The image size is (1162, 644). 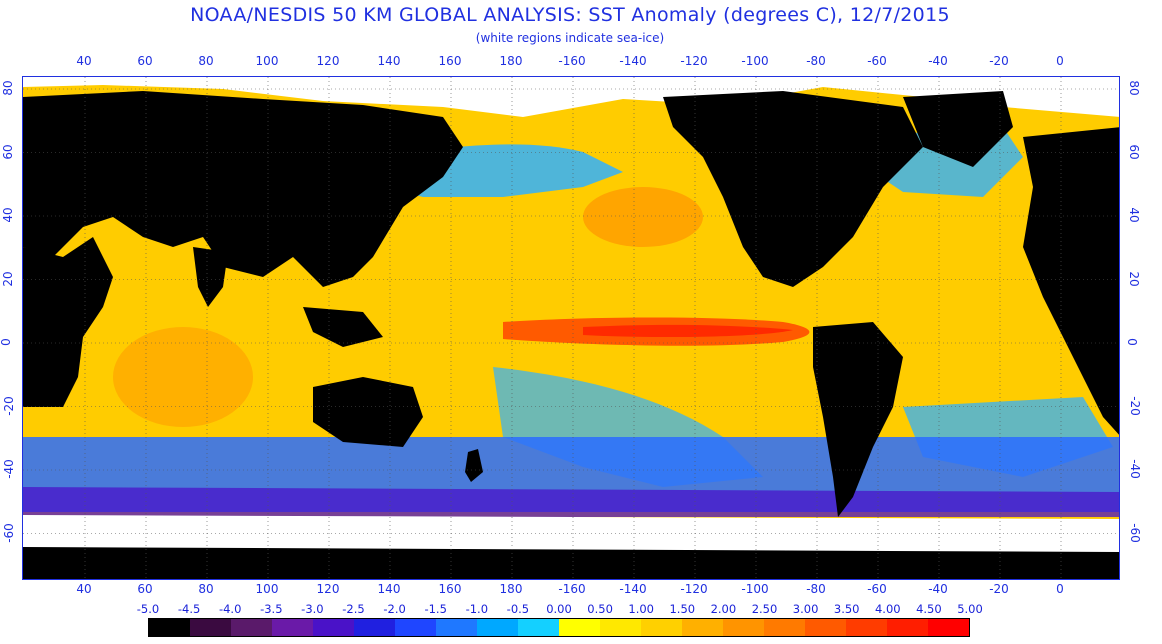 I want to click on colorbar-label: -3.0, so click(x=312, y=609).